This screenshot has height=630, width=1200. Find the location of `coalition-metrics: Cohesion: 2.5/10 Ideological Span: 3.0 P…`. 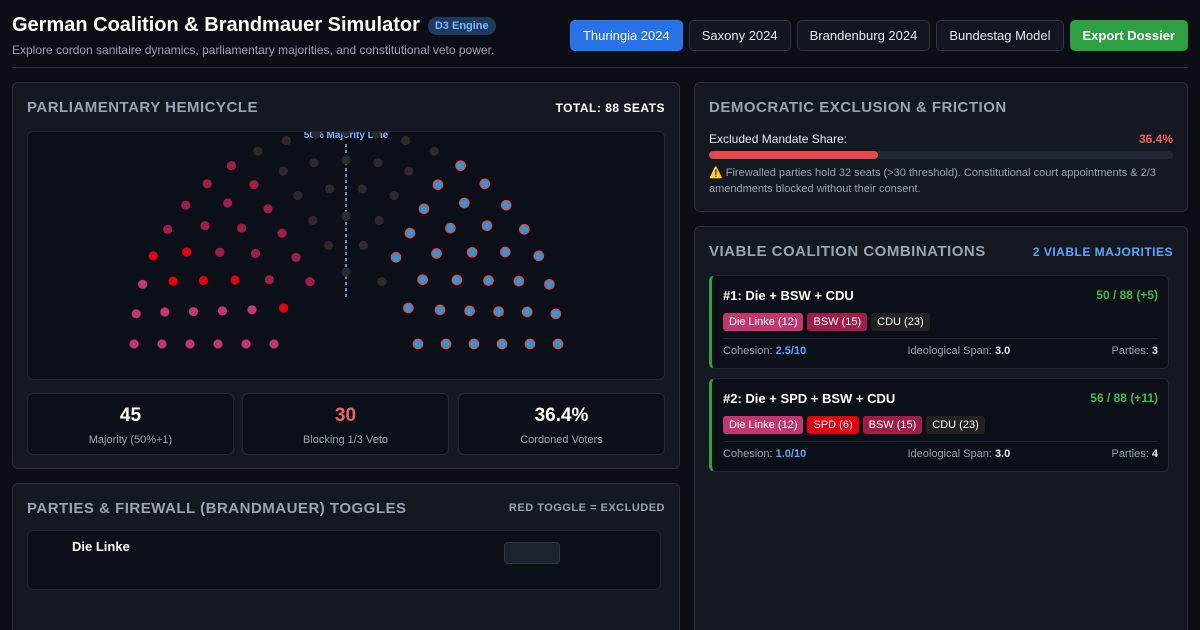

coalition-metrics: Cohesion: 2.5/10 Ideological Span: 3.0 P… is located at coordinates (940, 347).